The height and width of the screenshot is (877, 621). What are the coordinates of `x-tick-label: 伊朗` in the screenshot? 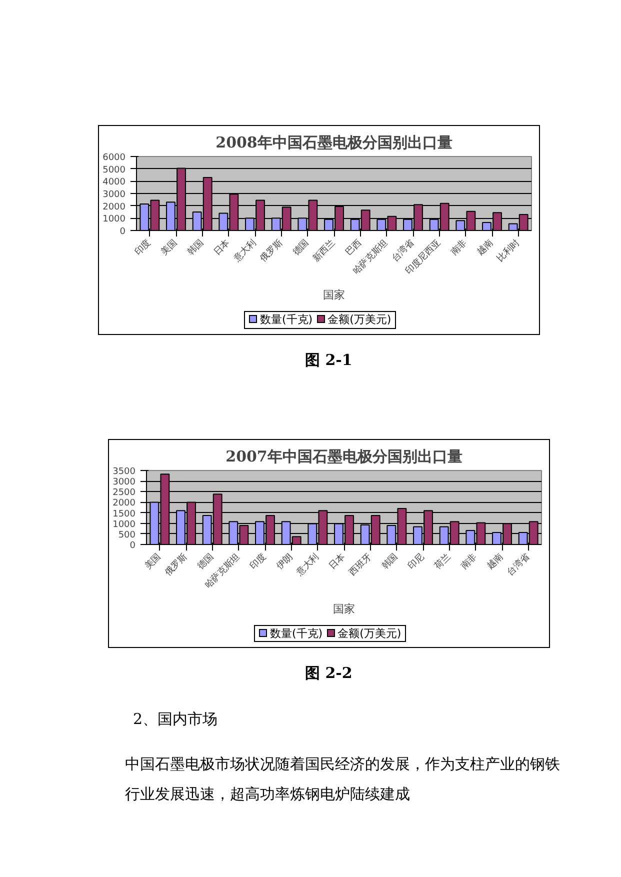 It's located at (284, 561).